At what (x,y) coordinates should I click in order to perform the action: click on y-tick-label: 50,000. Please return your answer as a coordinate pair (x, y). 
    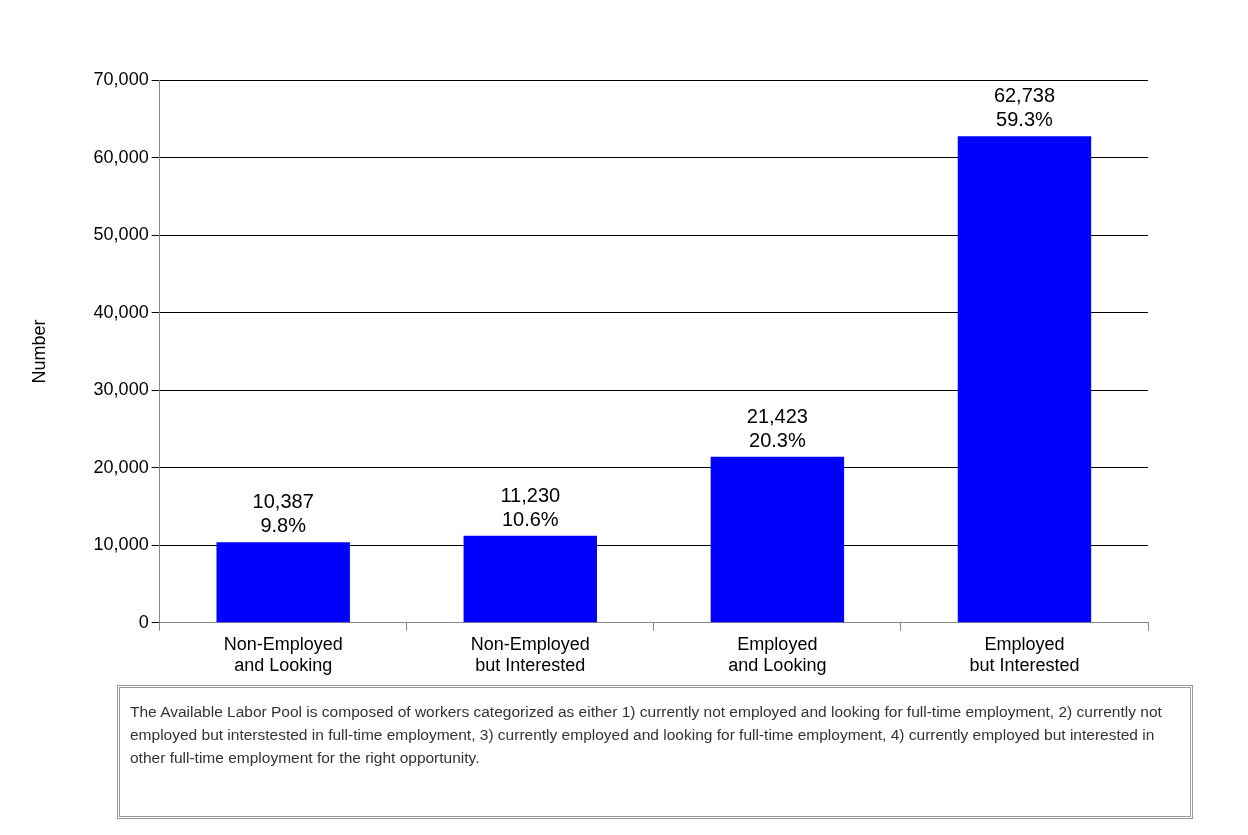
    Looking at the image, I should click on (121, 234).